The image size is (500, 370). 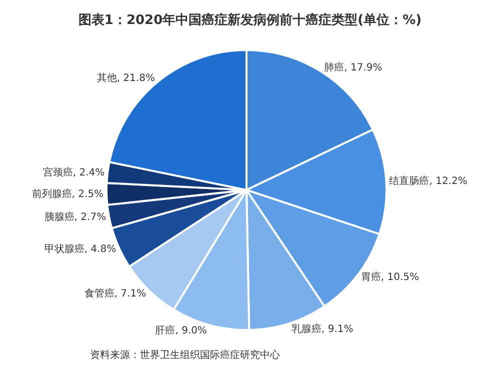 I want to click on slice-label: 前列腺癌, 2.5%, so click(x=68, y=194).